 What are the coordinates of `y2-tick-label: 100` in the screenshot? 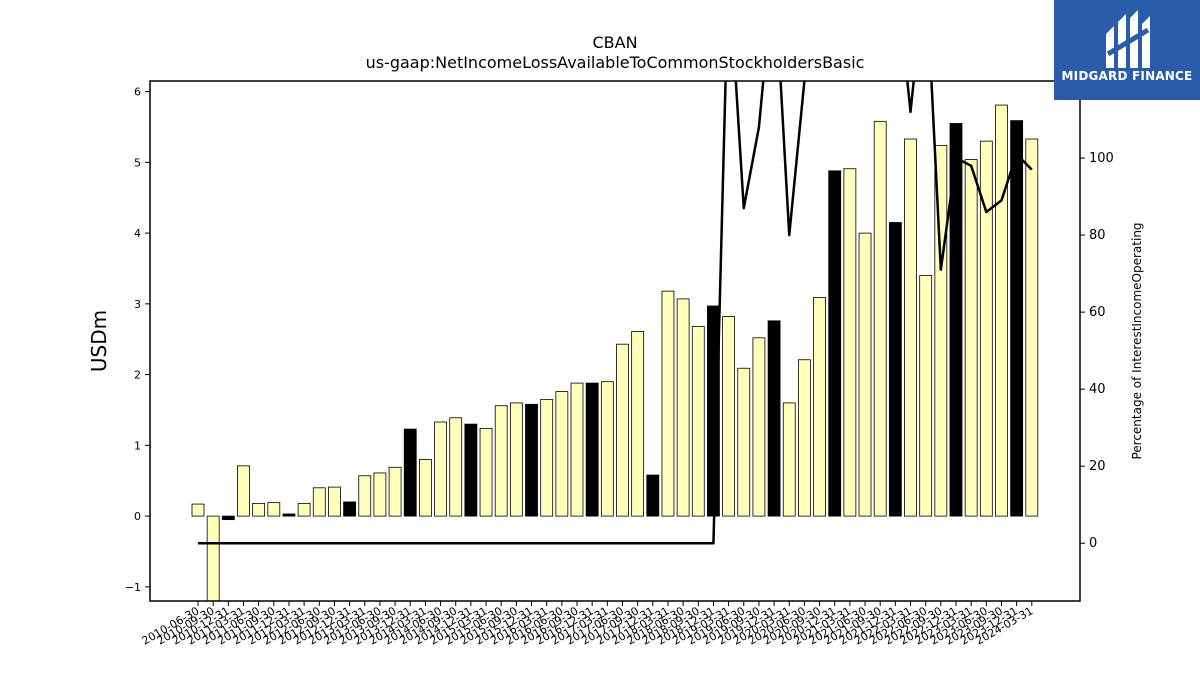 It's located at (1101, 158).